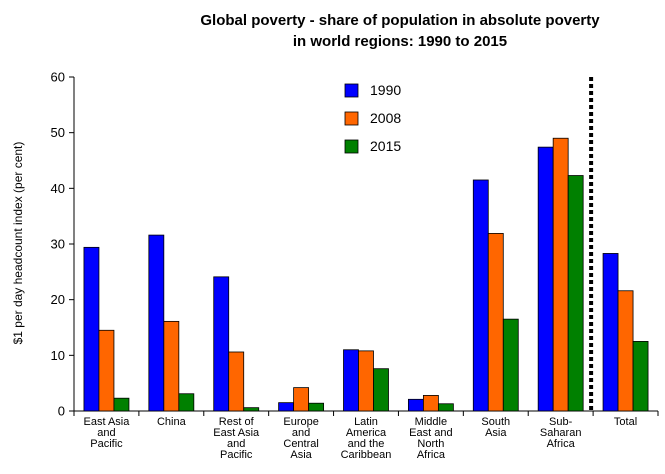 The image size is (665, 474). I want to click on x-category-label: Europe and Central Asia, so click(300, 438).